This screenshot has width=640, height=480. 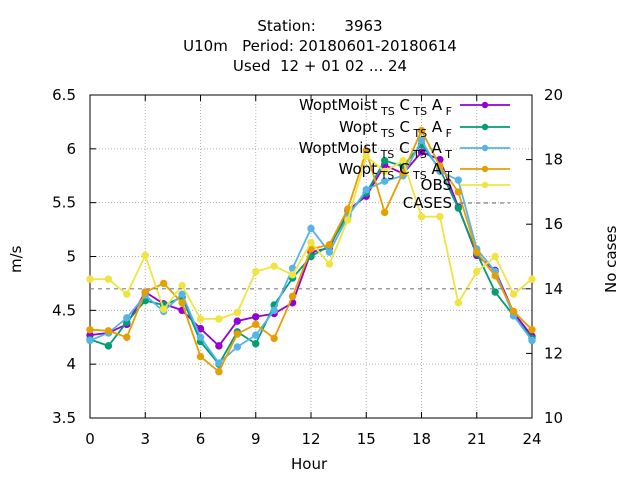 I want to click on x-tick-label: 12, so click(x=310, y=439).